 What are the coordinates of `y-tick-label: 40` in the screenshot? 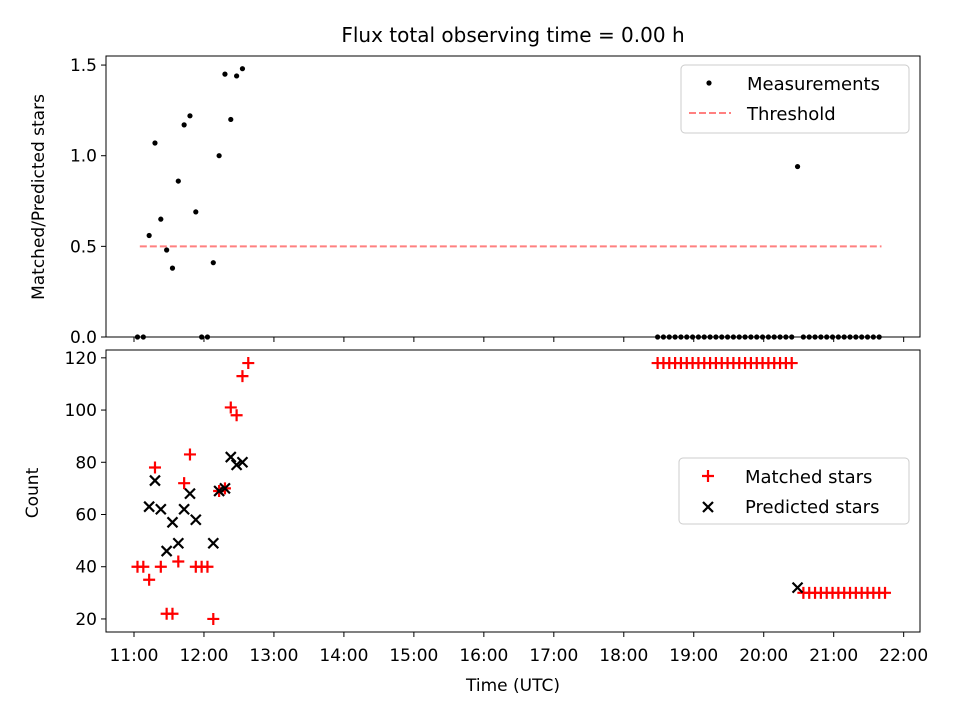 It's located at (86, 568).